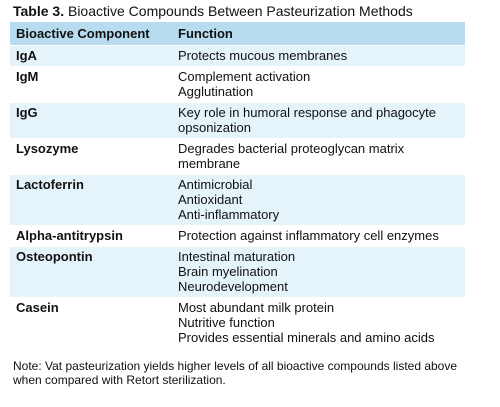  I want to click on table-row: IgA Protects mucous membranes, so click(237, 56).